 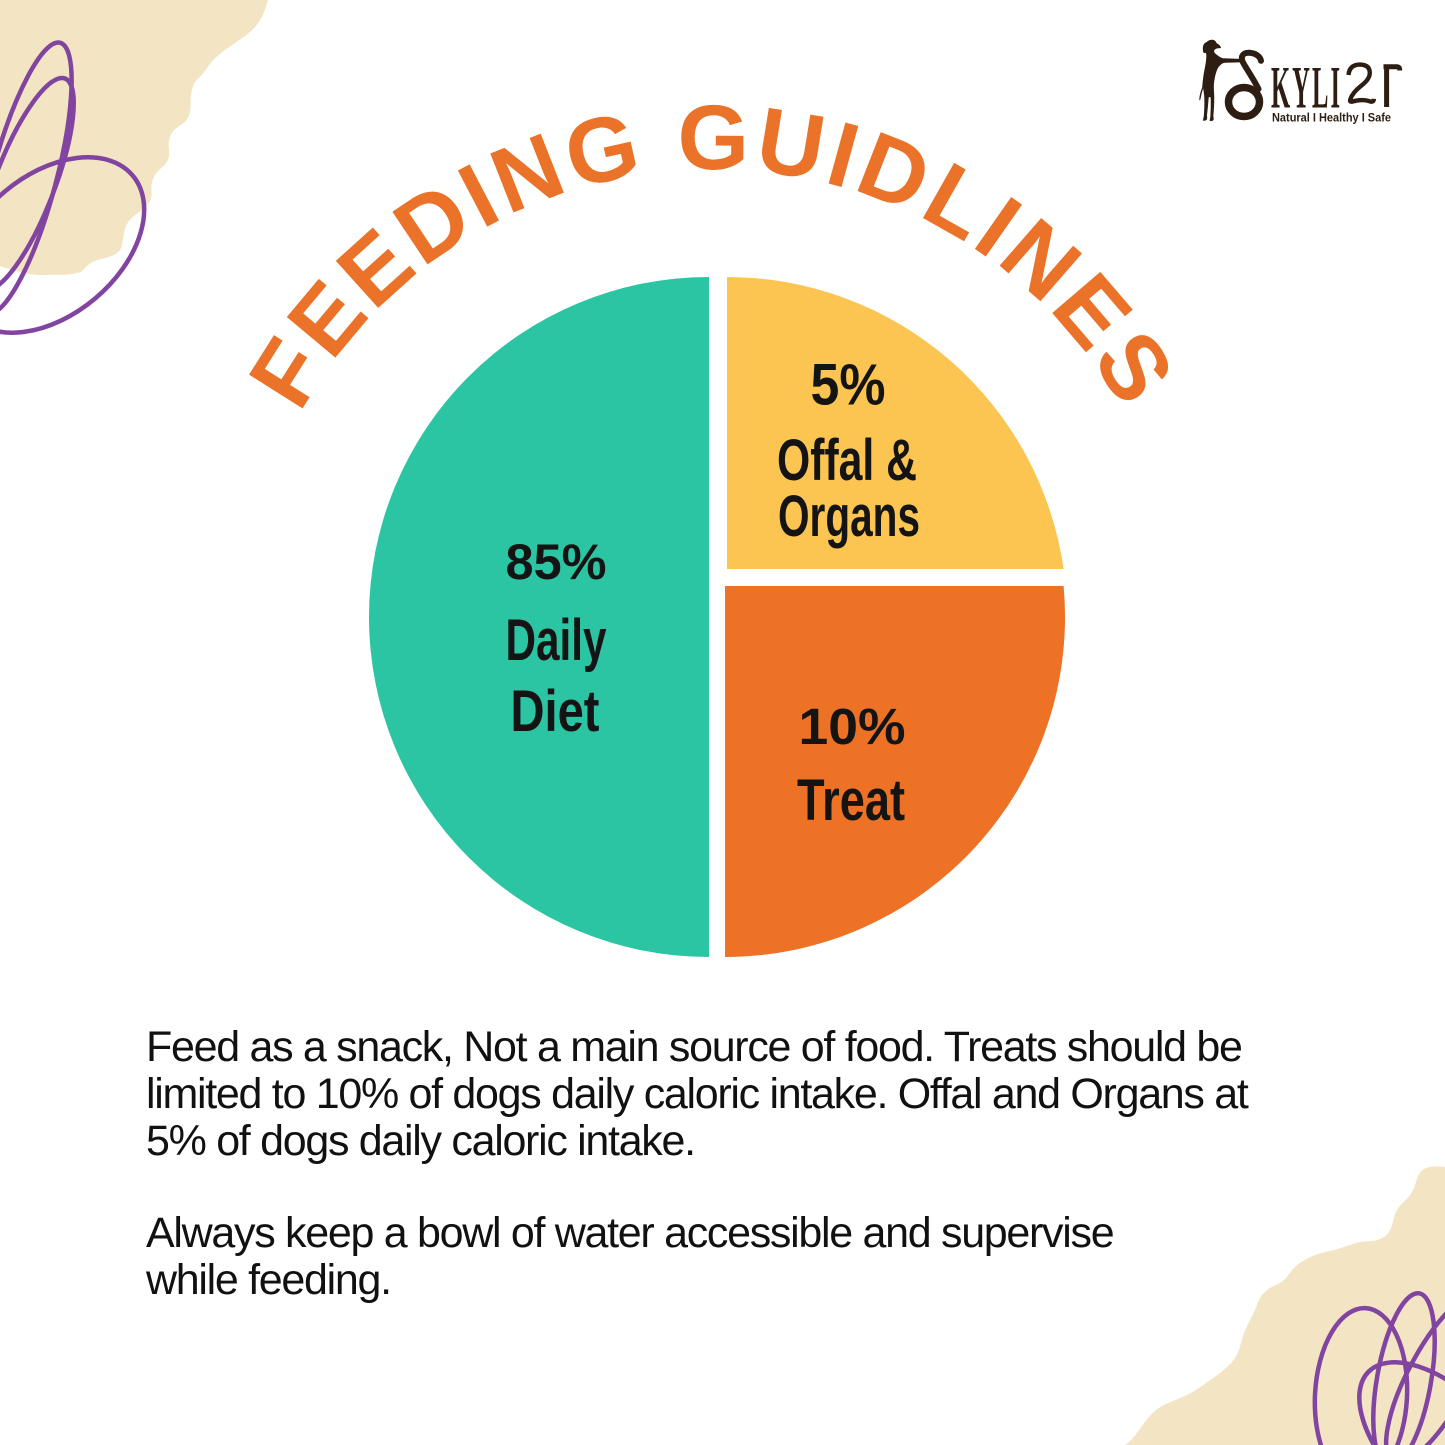 What do you see at coordinates (555, 711) in the screenshot?
I see `svg-text: Diet` at bounding box center [555, 711].